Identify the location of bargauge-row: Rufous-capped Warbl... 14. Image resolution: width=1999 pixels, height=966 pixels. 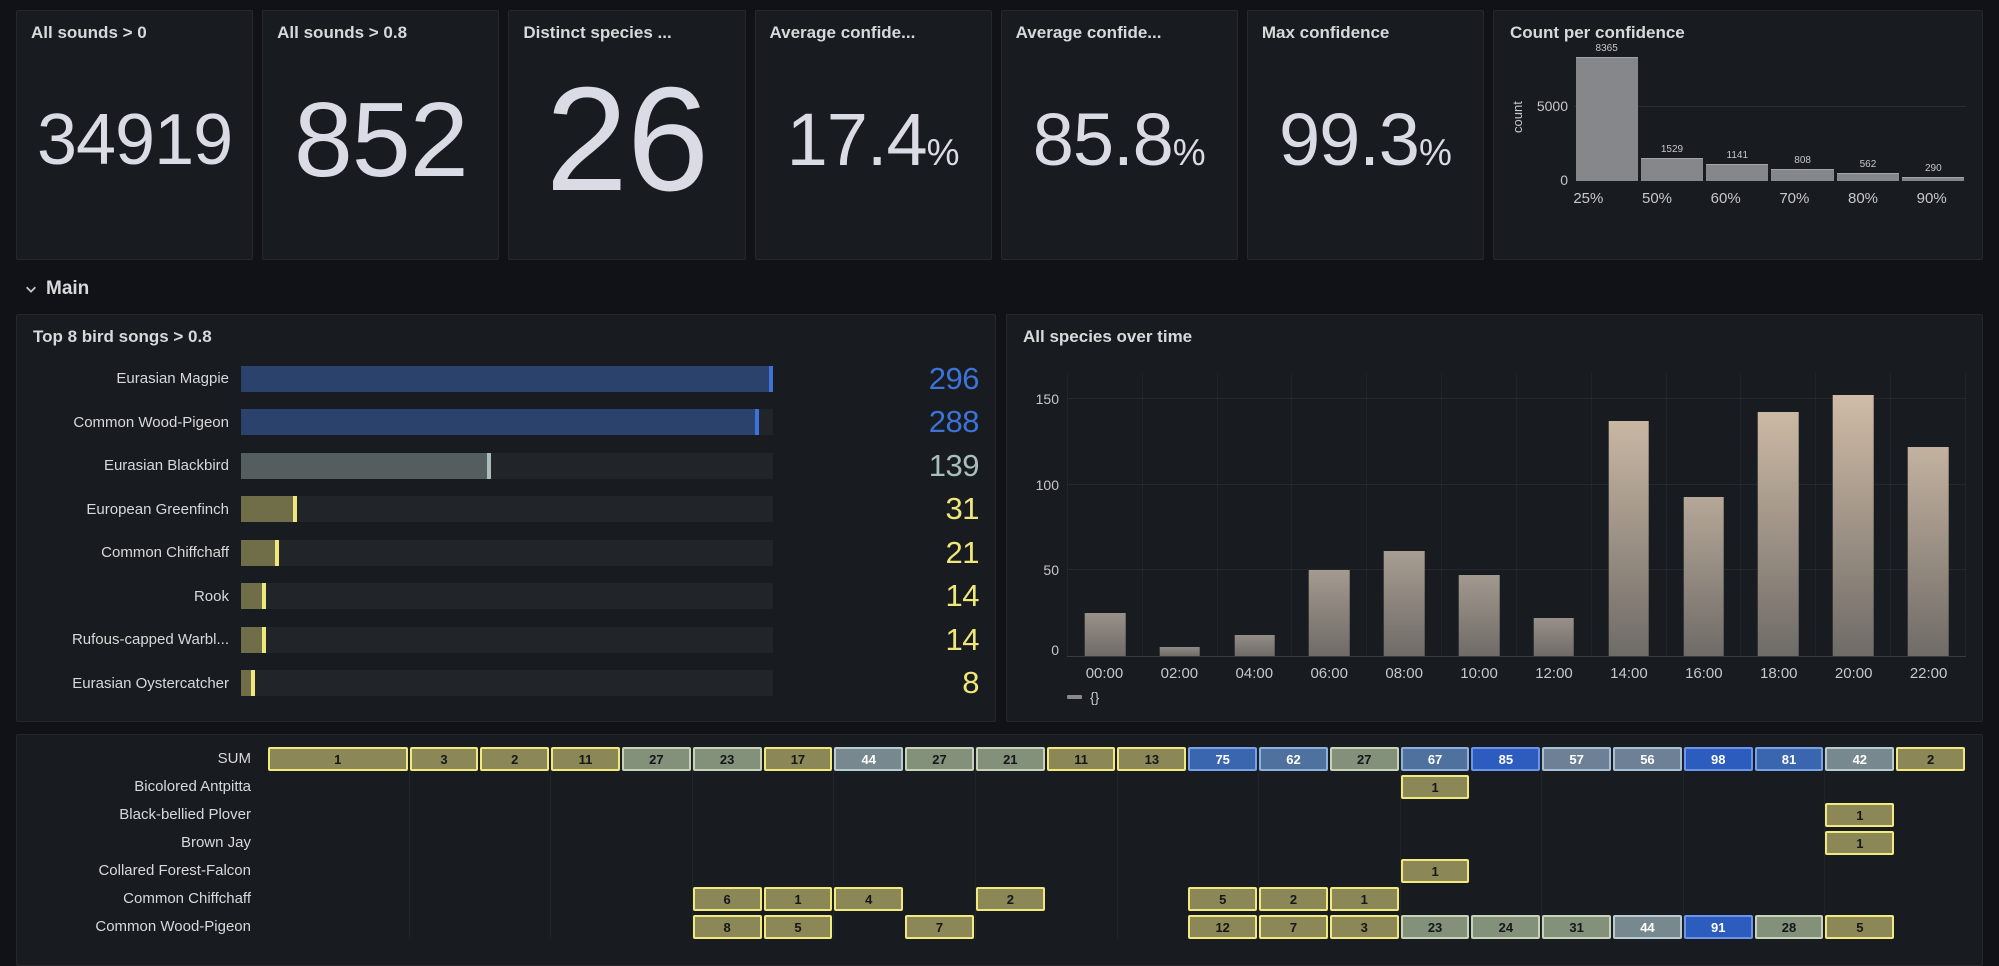
(506, 640).